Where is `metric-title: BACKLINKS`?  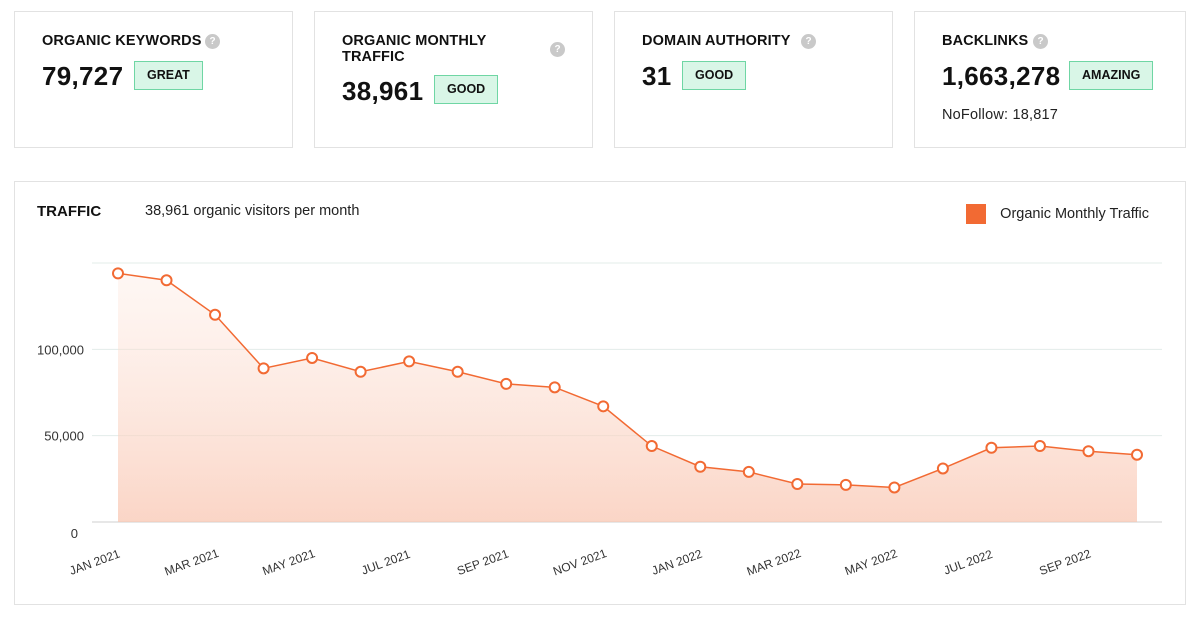
metric-title: BACKLINKS is located at coordinates (985, 41).